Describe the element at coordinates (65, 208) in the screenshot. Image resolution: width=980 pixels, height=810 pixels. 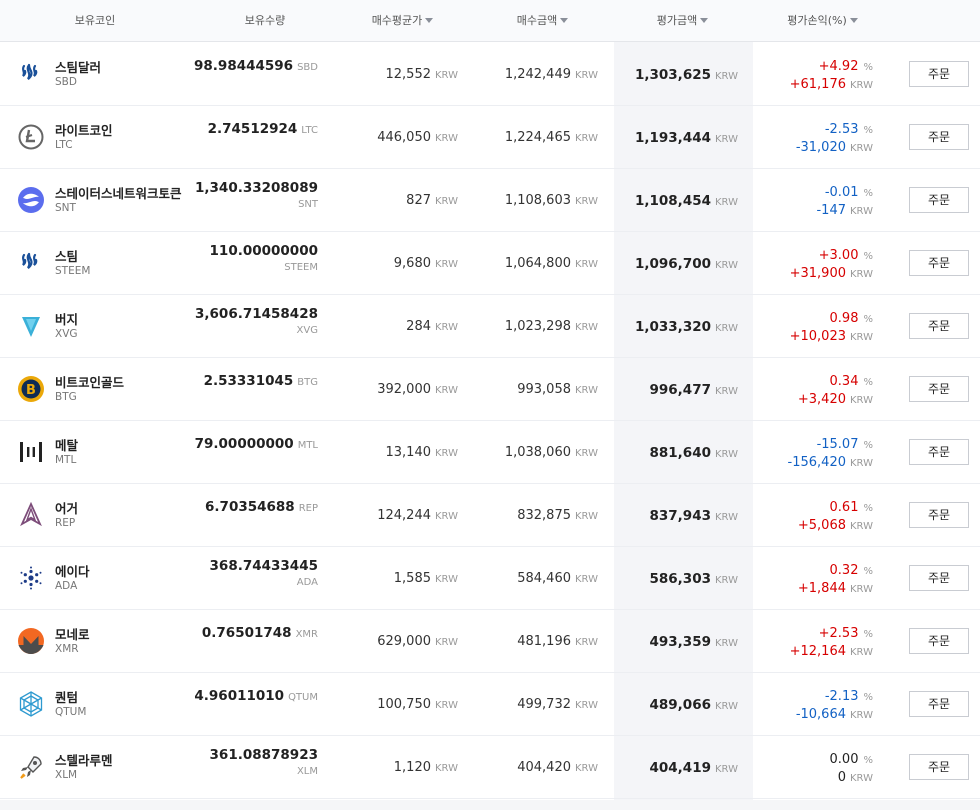
I see `coin-symbol: SNT` at that location.